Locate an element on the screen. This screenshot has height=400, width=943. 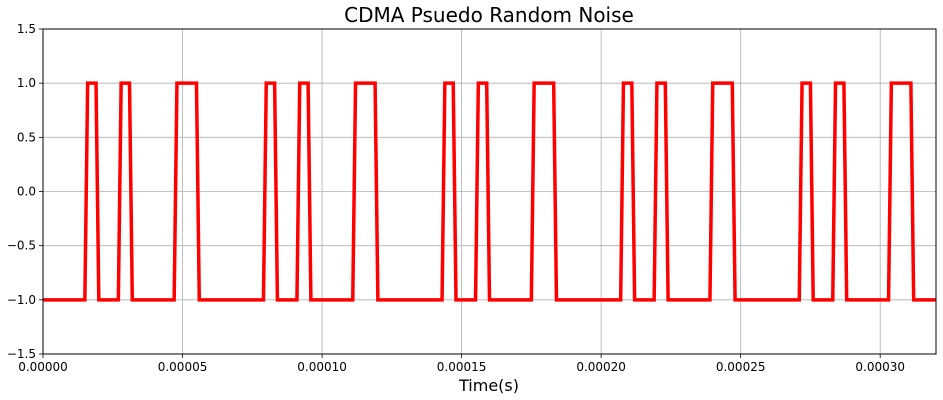
x-tick-label: 0.00020 is located at coordinates (601, 367).